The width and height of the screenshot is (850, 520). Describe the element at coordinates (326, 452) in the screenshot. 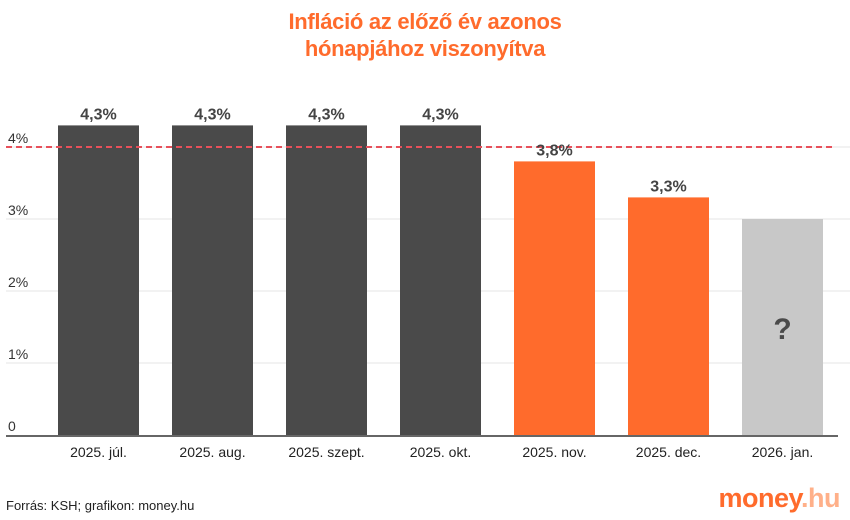

I see `x-tick-label: 2025. szept.` at that location.